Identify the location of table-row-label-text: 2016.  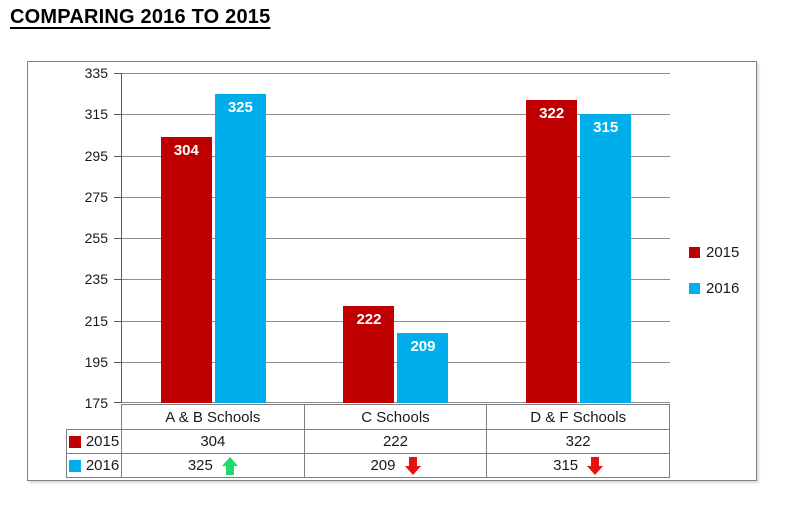
(102, 465).